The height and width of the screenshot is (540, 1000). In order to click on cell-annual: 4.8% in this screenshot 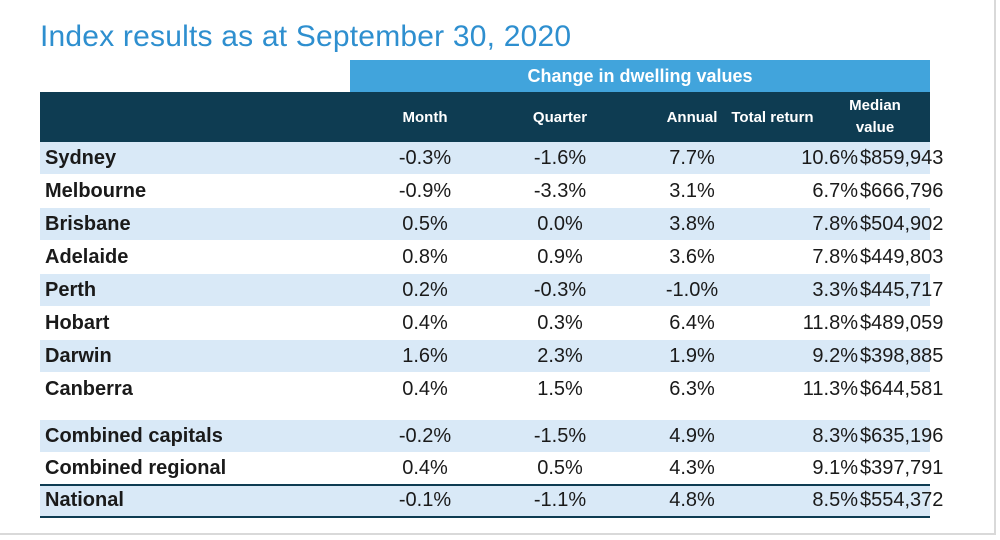, I will do `click(692, 500)`.